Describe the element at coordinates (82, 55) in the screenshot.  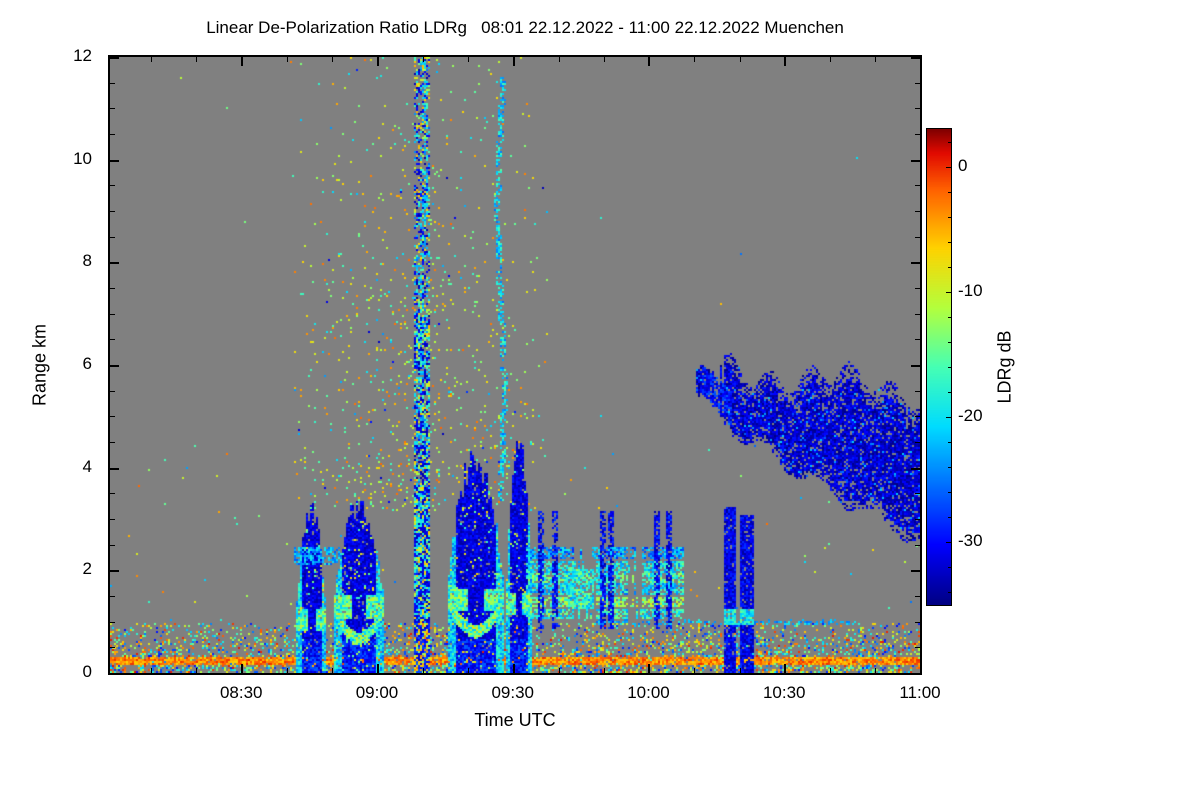
I see `y-tick-label: 12` at that location.